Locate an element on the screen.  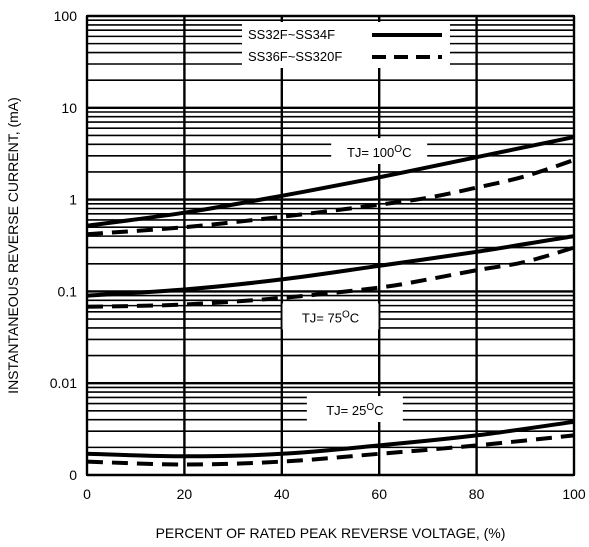
x-tick-label: 60 is located at coordinates (379, 494).